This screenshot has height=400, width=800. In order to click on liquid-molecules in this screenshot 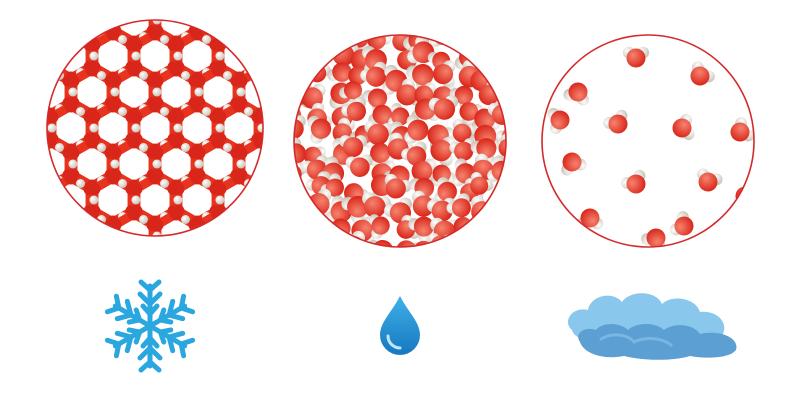, I will do `click(400, 141)`.